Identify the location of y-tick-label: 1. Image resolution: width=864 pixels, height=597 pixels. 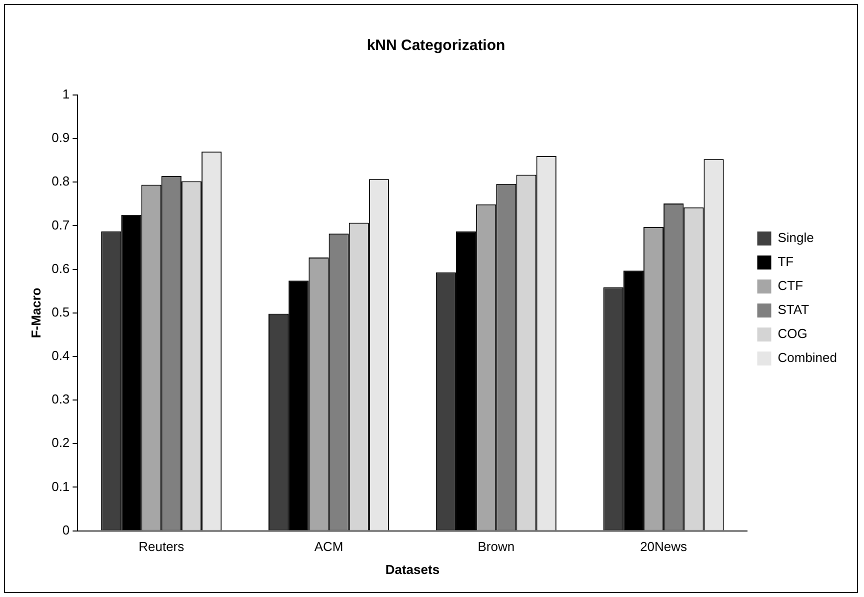
(66, 94).